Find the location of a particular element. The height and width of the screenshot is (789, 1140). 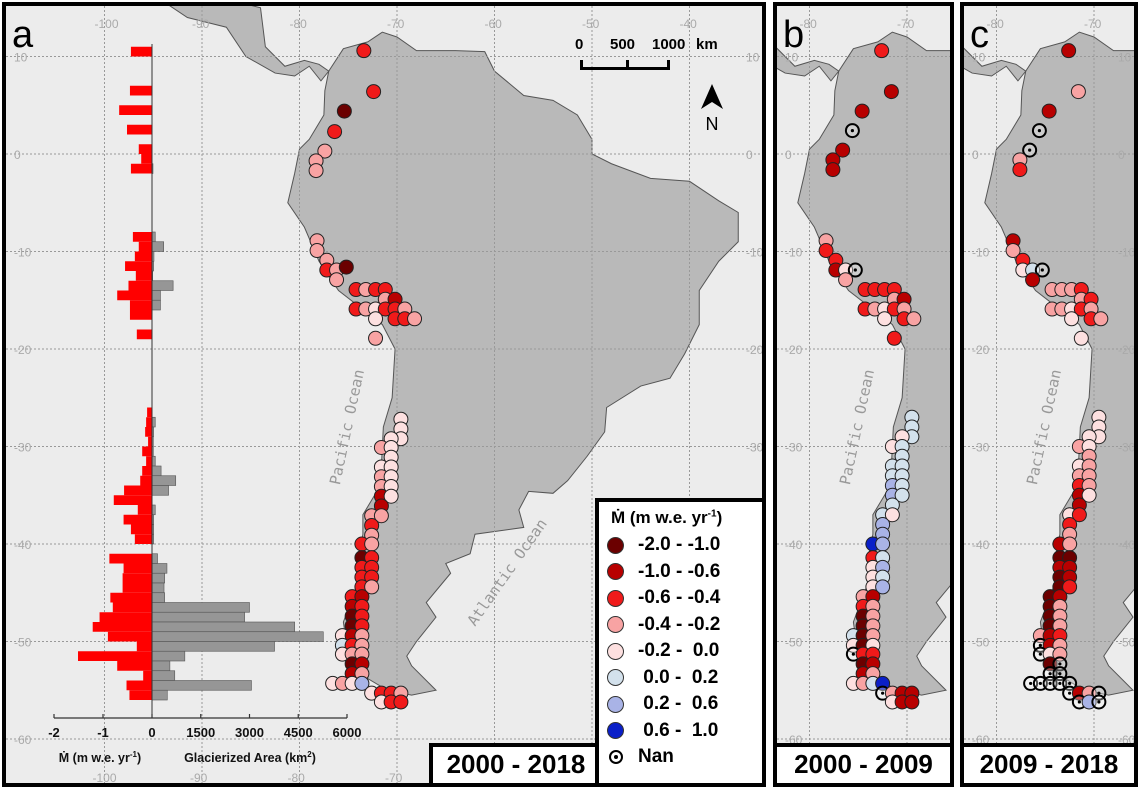

legend-label: -0.6 - -0.4 is located at coordinates (679, 598).